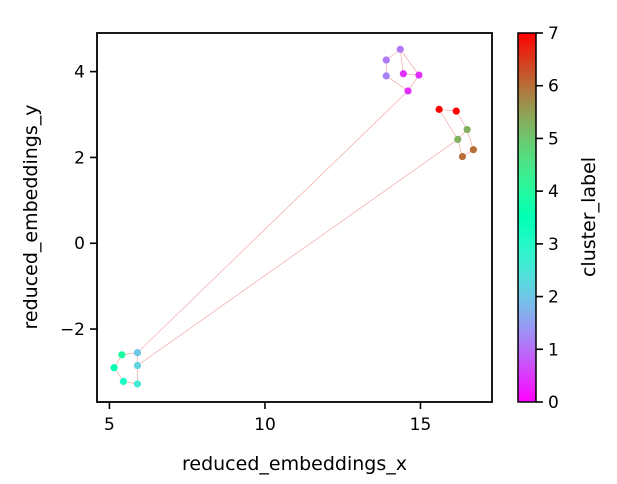  I want to click on colorbar-tick-label: 3, so click(553, 245).